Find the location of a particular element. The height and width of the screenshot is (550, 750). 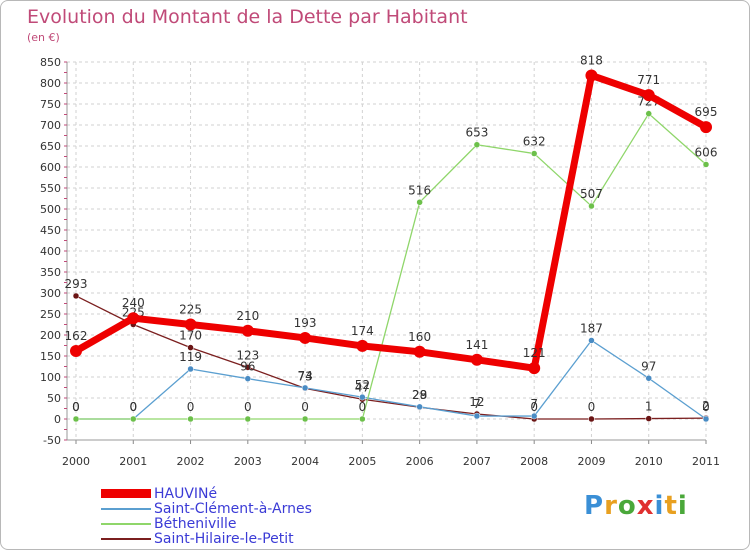

x-tick-label: 2003 is located at coordinates (248, 461).